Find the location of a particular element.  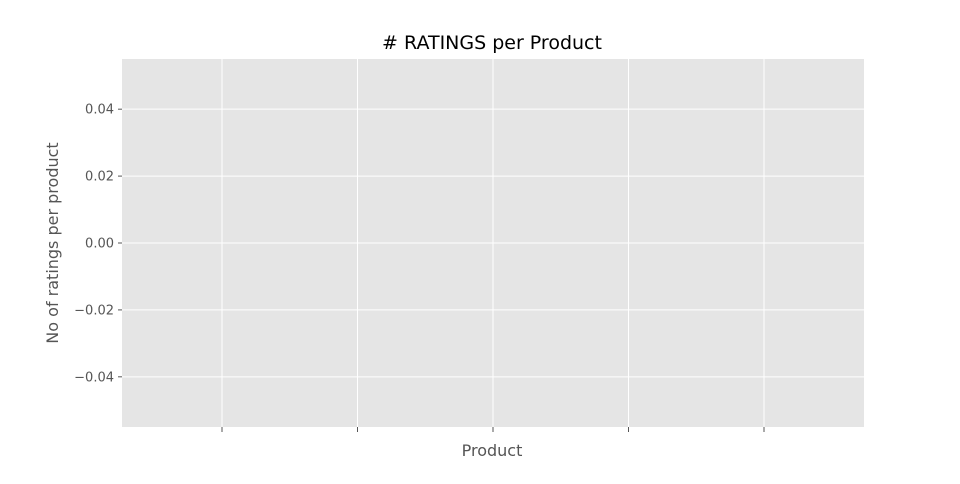

chart-title: # RATINGS per Product is located at coordinates (492, 43).